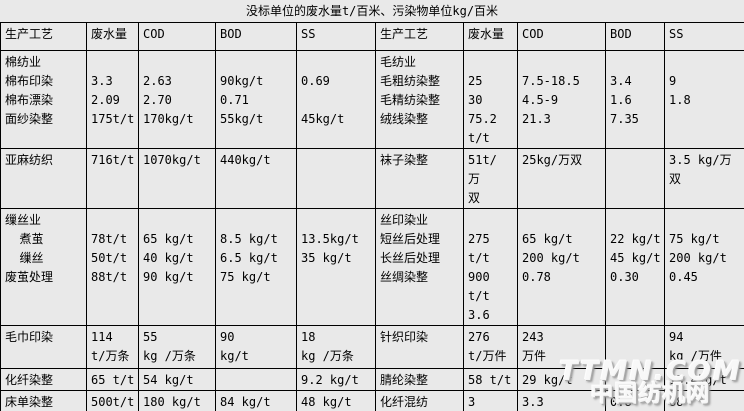 This screenshot has height=411, width=744. What do you see at coordinates (419, 379) in the screenshot?
I see `process-cell: 腈纶染整` at bounding box center [419, 379].